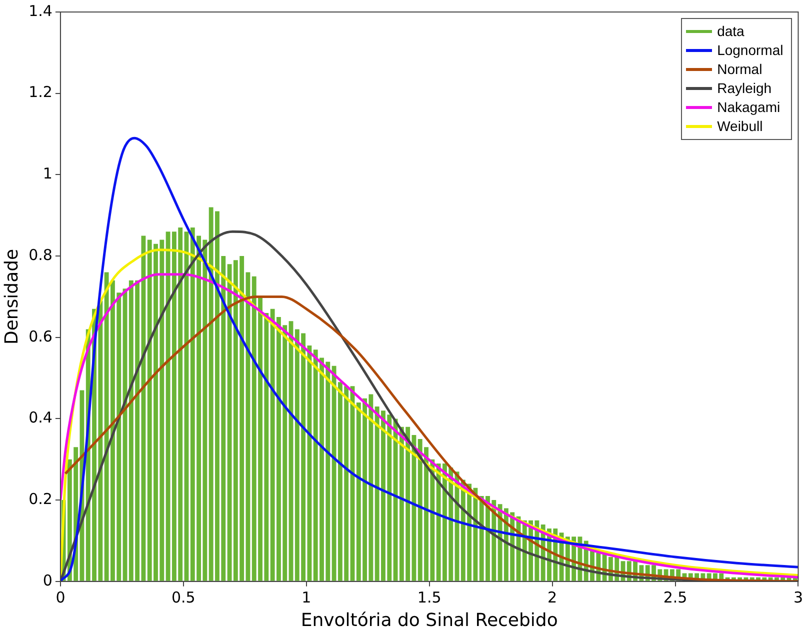 The height and width of the screenshot is (632, 806). I want to click on y-tick-label: 0, so click(47, 580).